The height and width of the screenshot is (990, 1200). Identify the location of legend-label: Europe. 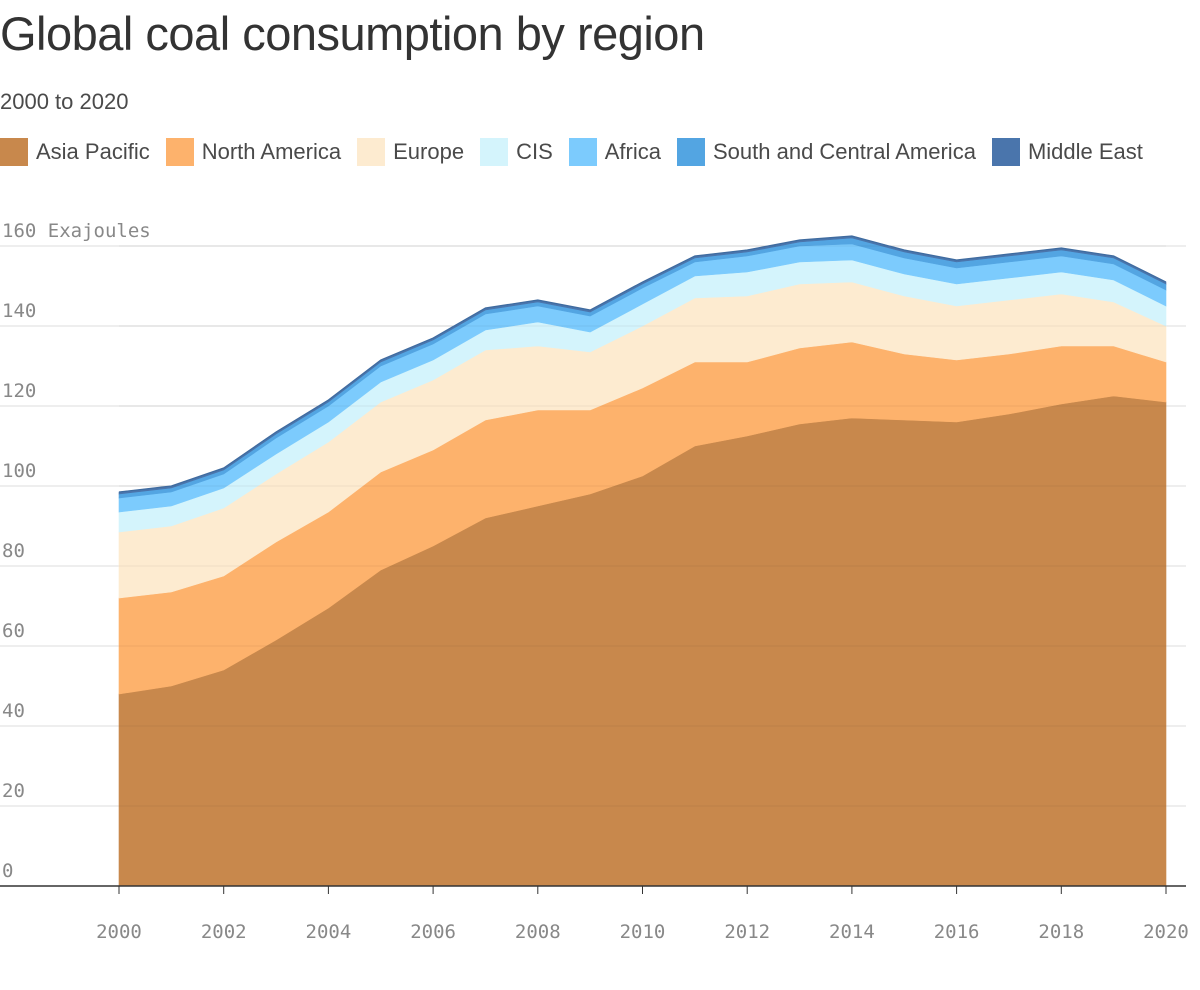
(429, 151).